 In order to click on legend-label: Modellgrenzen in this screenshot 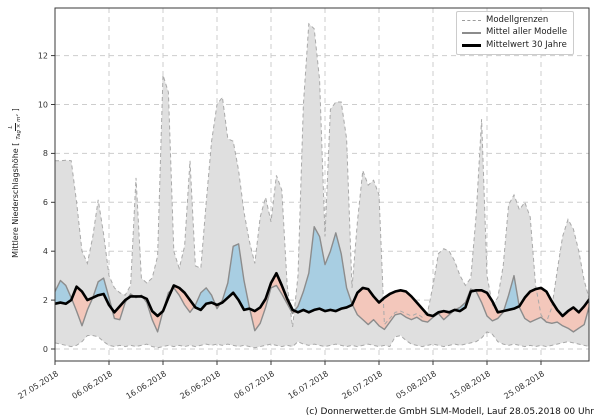, I will do `click(517, 20)`.